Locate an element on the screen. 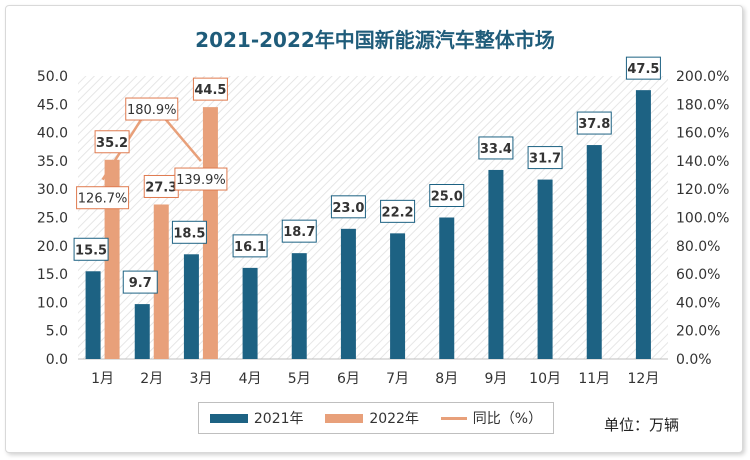  data-label-2021: 9.7 is located at coordinates (140, 283).